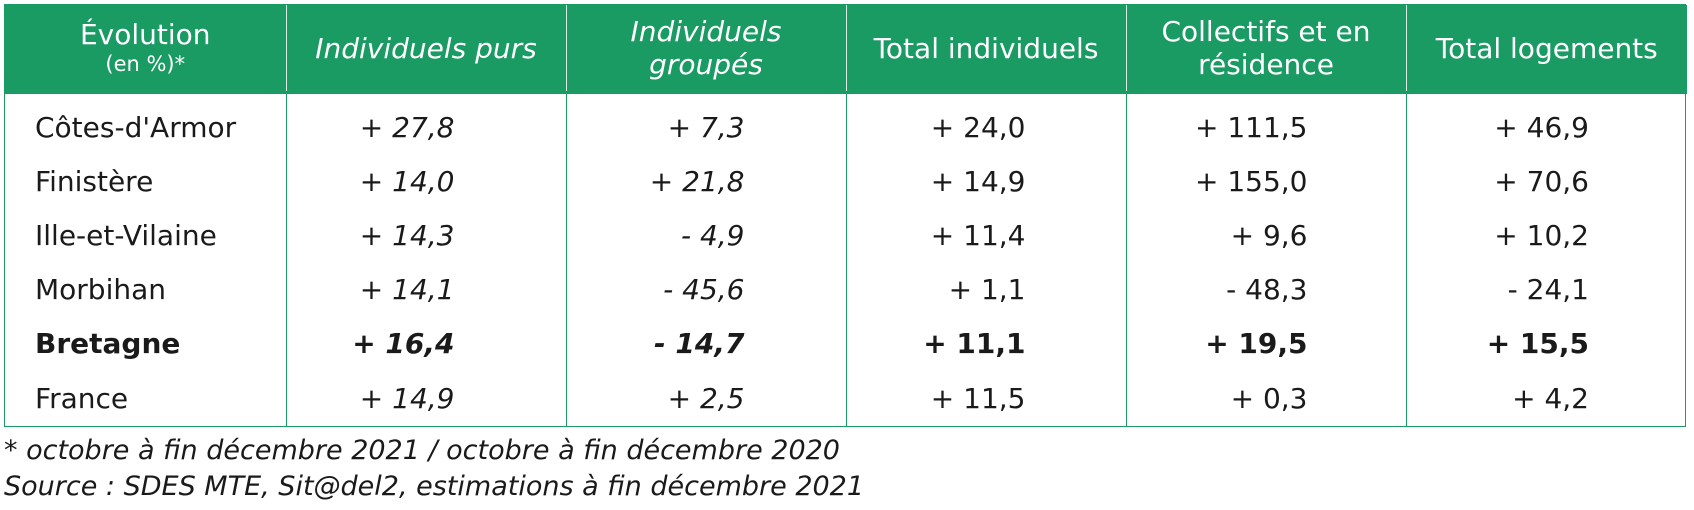  Describe the element at coordinates (425, 122) in the screenshot. I see `cell-value: + 27,8` at that location.